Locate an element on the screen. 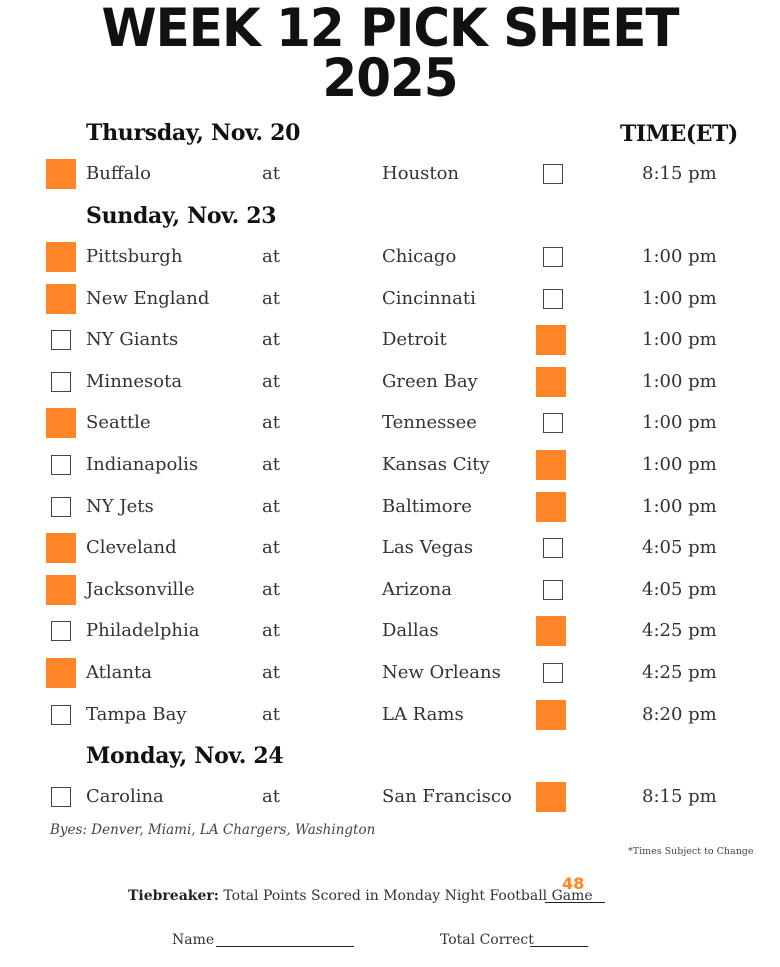 This screenshot has width=780, height=967. tiebreaker-line is located at coordinates (575, 902).